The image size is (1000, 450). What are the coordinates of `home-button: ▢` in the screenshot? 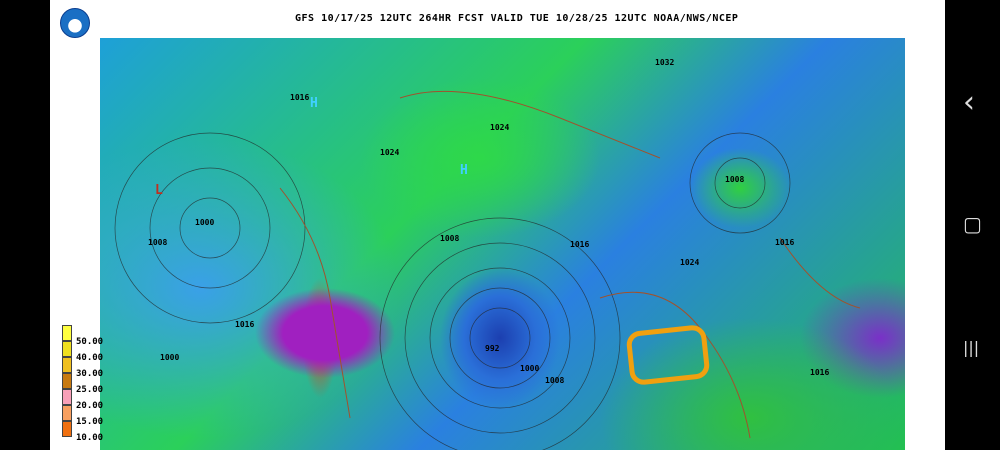 It's located at (972, 224).